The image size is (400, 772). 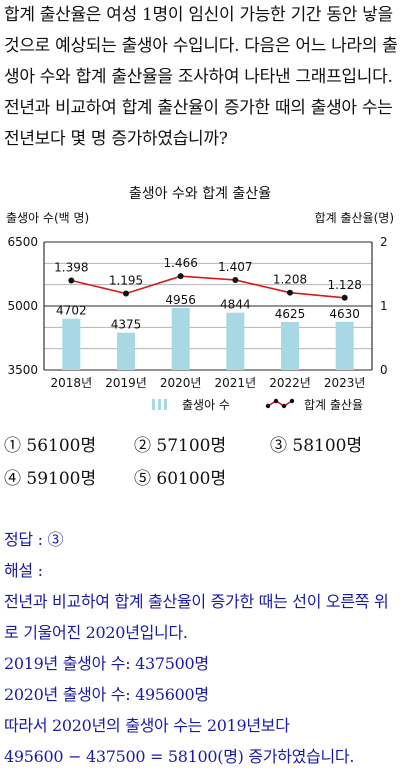 What do you see at coordinates (333, 405) in the screenshot?
I see `legend-line-label: 합계 출산율` at bounding box center [333, 405].